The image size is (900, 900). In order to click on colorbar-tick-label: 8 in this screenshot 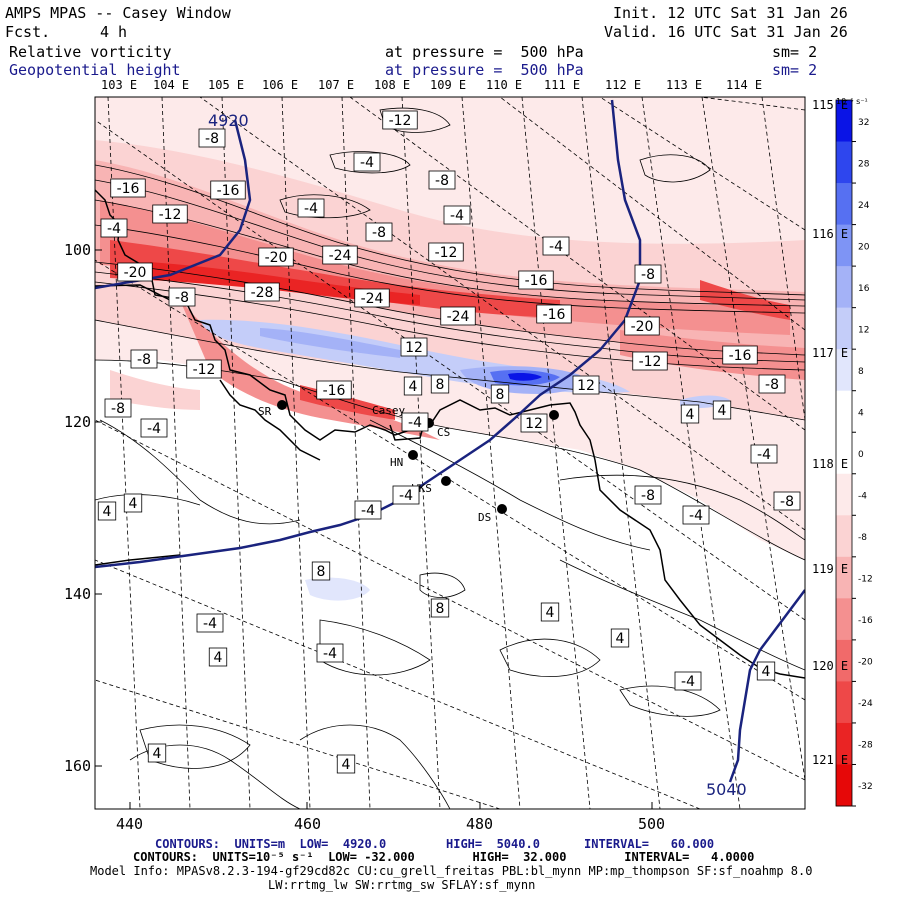, I will do `click(861, 372)`.